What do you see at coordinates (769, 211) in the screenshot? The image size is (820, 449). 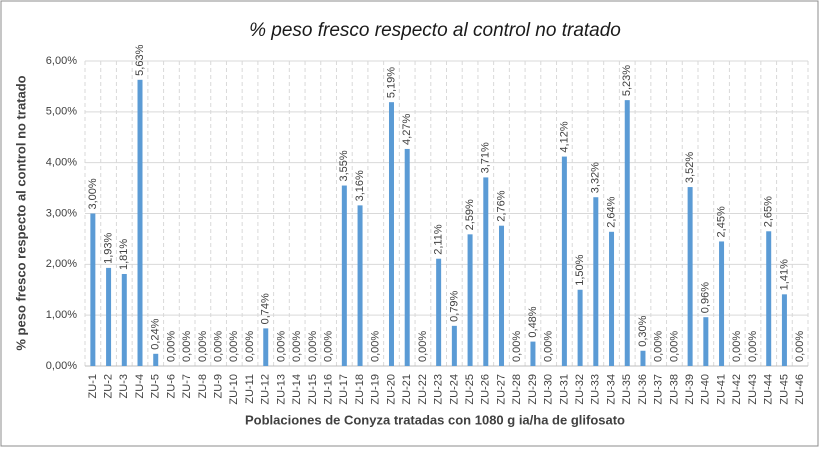 I see `data-label: 2,65%` at bounding box center [769, 211].